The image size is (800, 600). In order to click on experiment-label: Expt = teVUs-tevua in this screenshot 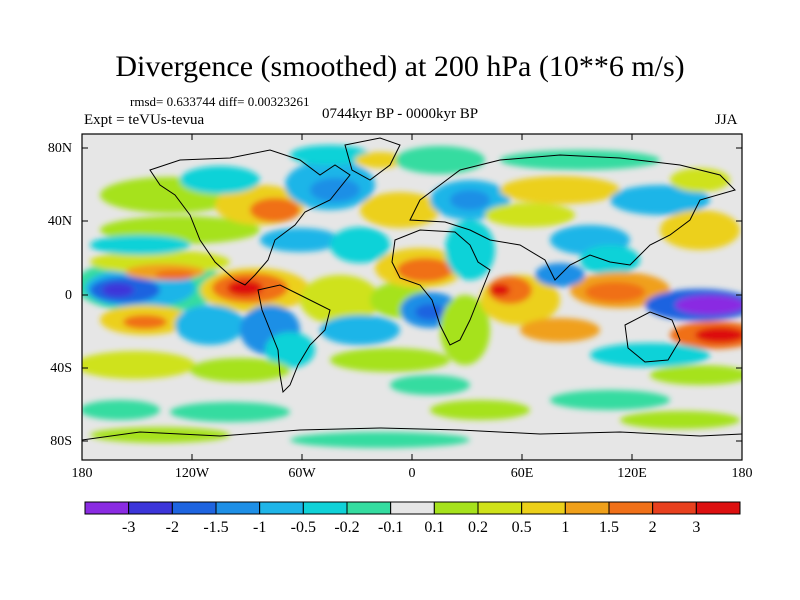, I will do `click(144, 120)`.